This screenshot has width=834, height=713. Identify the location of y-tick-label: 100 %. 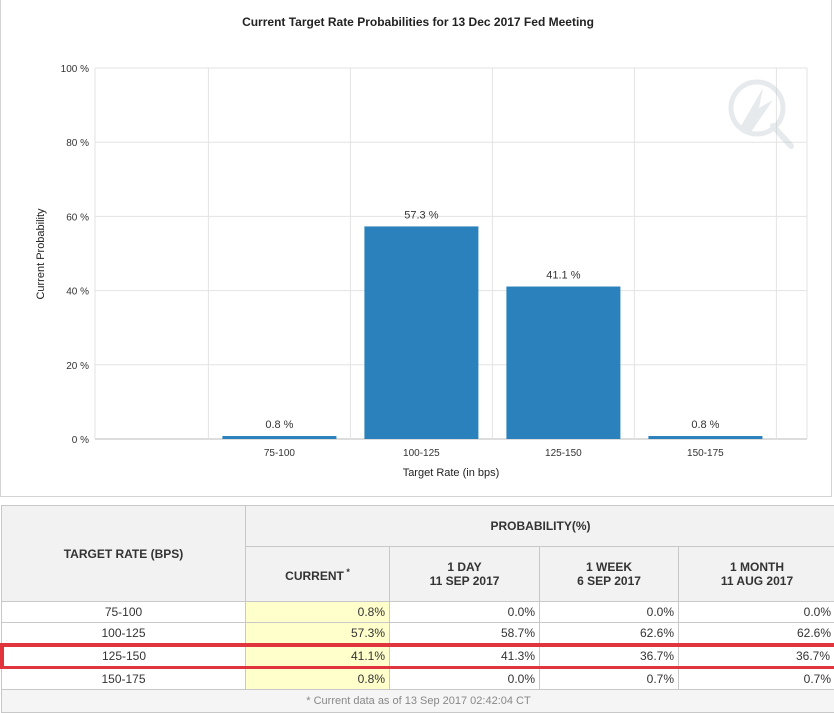
(75, 69).